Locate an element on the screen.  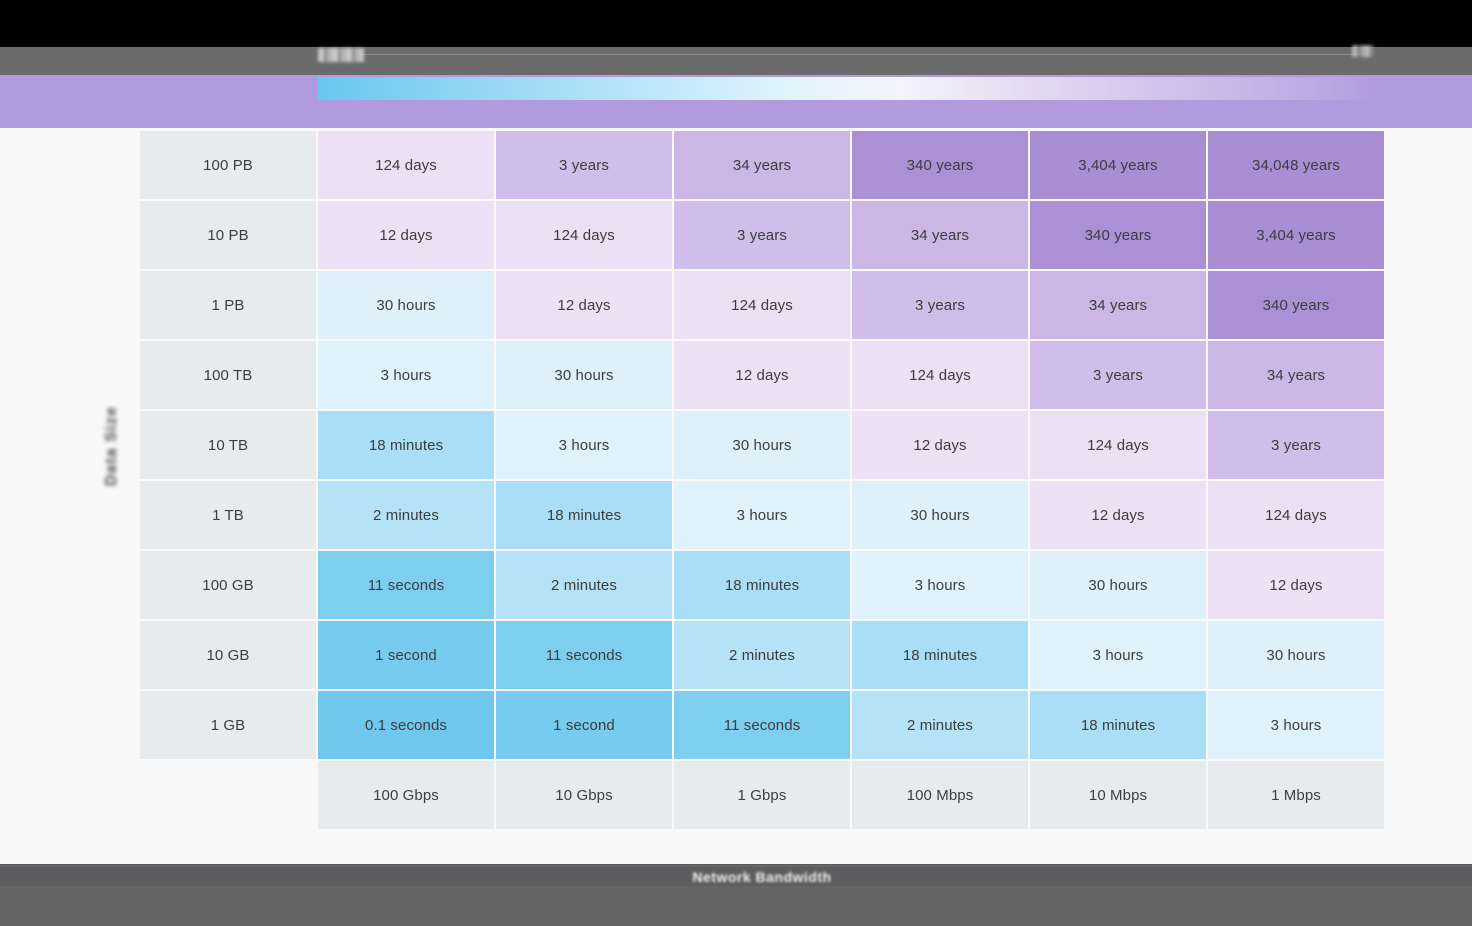
row-header: 10 GB is located at coordinates (228, 655).